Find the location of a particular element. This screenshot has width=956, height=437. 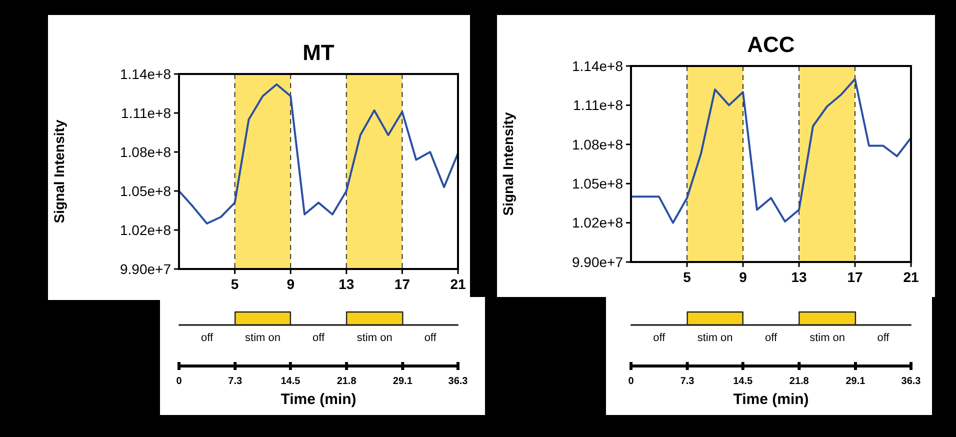

chart-title: MT is located at coordinates (318, 52).